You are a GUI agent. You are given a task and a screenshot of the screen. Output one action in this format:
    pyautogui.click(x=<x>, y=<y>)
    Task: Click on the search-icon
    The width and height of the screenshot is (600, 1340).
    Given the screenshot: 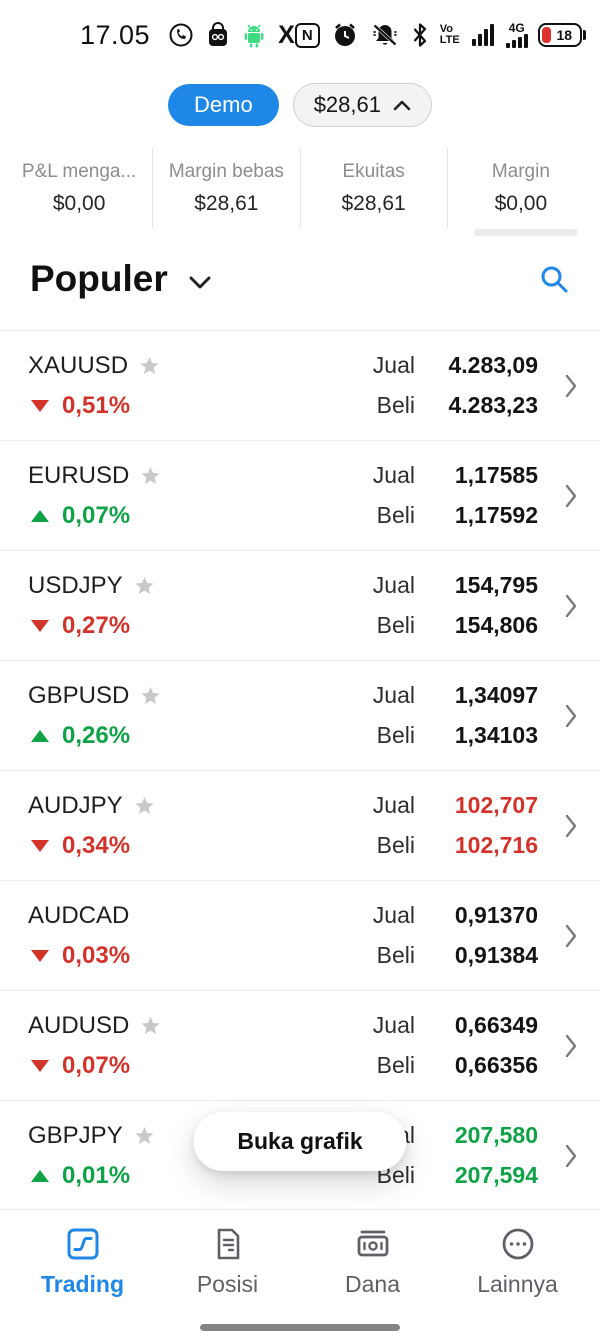 What is the action you would take?
    pyautogui.click(x=554, y=279)
    